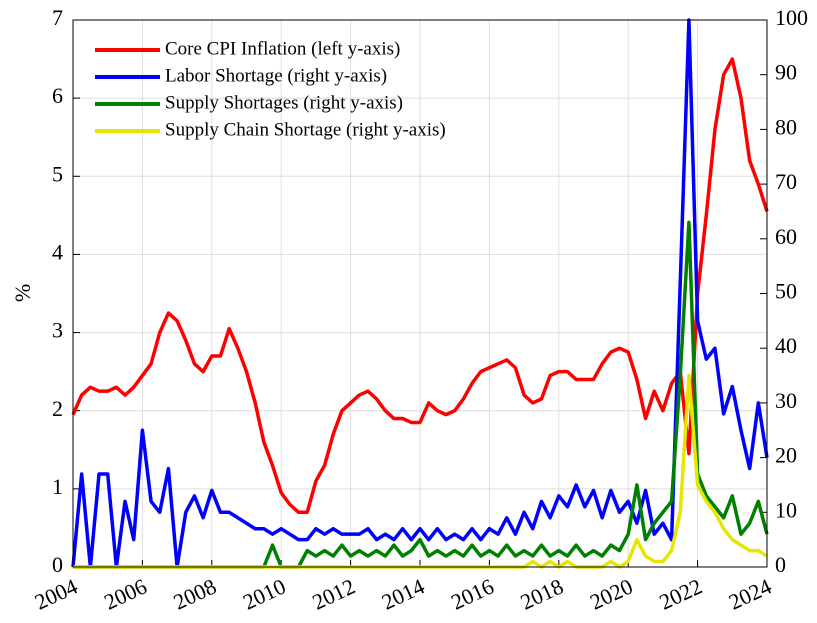 This screenshot has width=817, height=623. Describe the element at coordinates (791, 17) in the screenshot. I see `y2-tick-label: 100` at that location.